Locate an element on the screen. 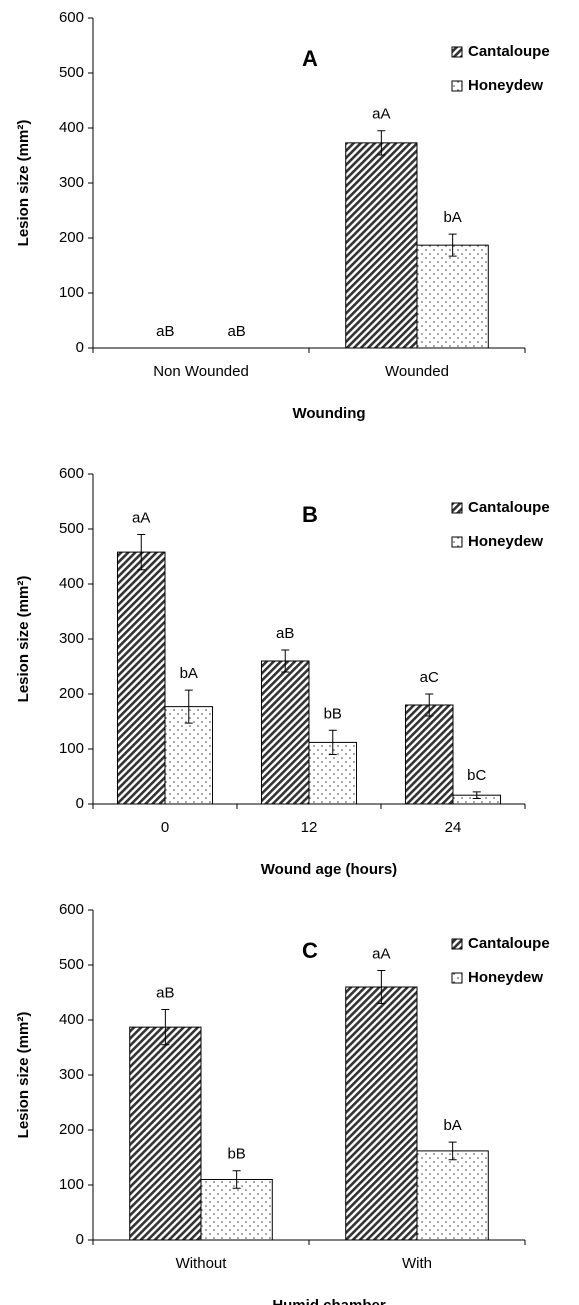  x-tick-label: Wounded is located at coordinates (417, 371).